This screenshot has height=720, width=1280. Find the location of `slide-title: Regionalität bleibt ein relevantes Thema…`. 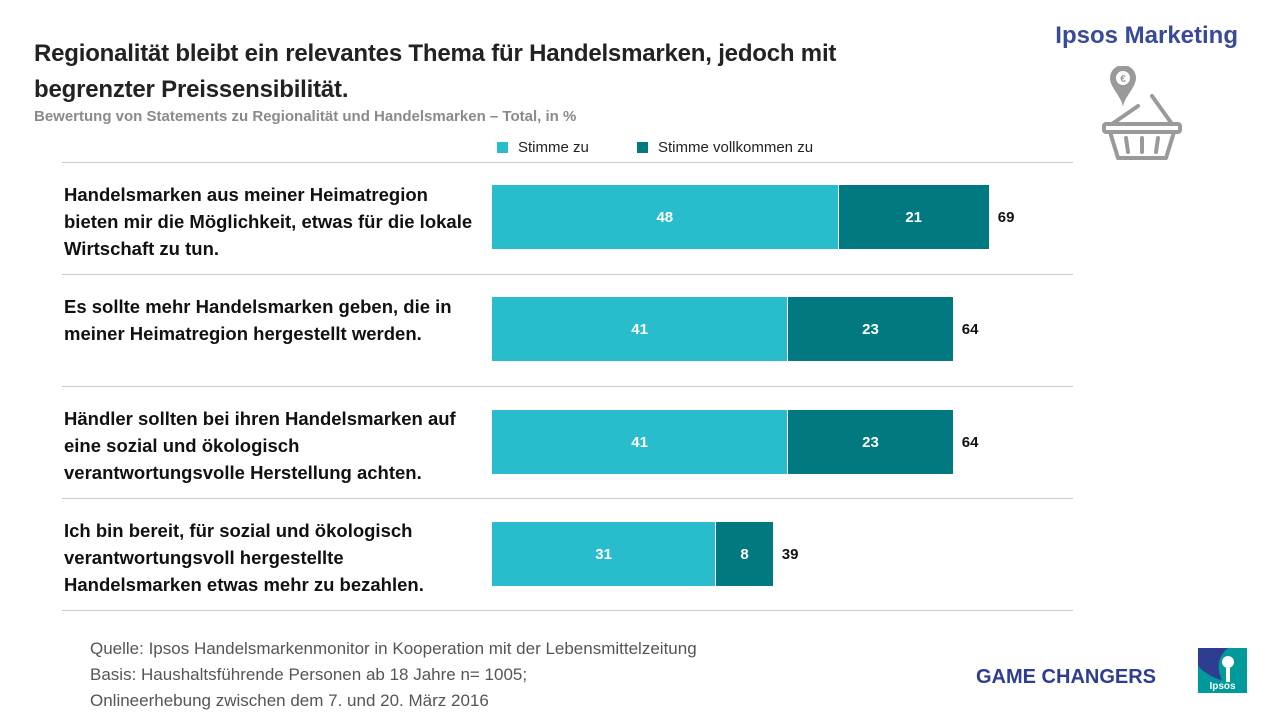

slide-title: Regionalität bleibt ein relevantes Thema… is located at coordinates (435, 71).